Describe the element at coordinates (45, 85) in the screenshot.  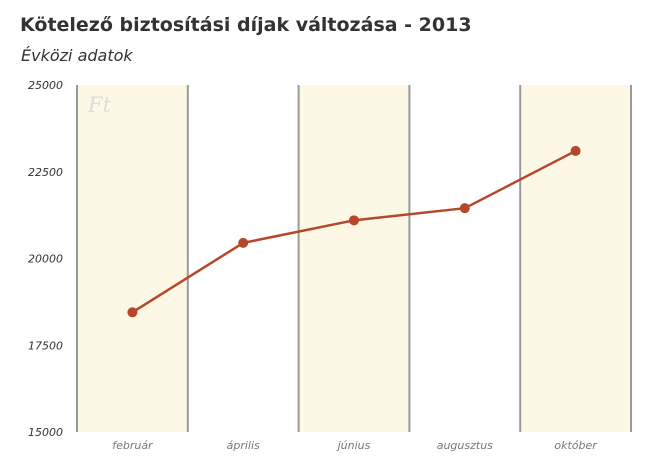
I see `y-tick-label: 25000` at that location.